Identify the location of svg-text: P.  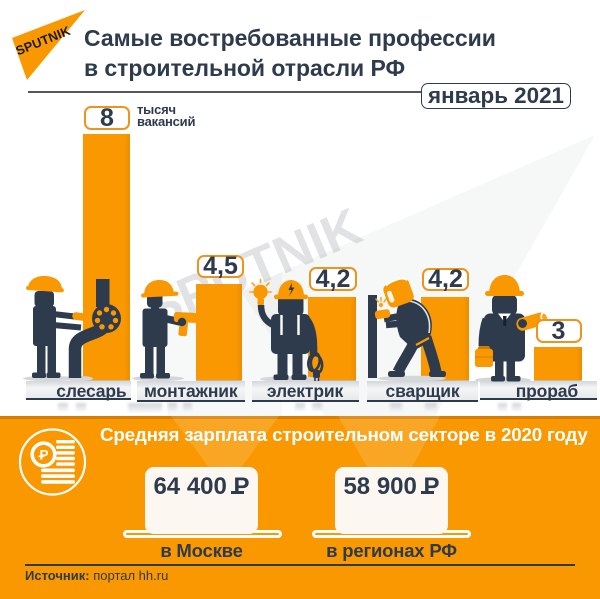
(43, 455).